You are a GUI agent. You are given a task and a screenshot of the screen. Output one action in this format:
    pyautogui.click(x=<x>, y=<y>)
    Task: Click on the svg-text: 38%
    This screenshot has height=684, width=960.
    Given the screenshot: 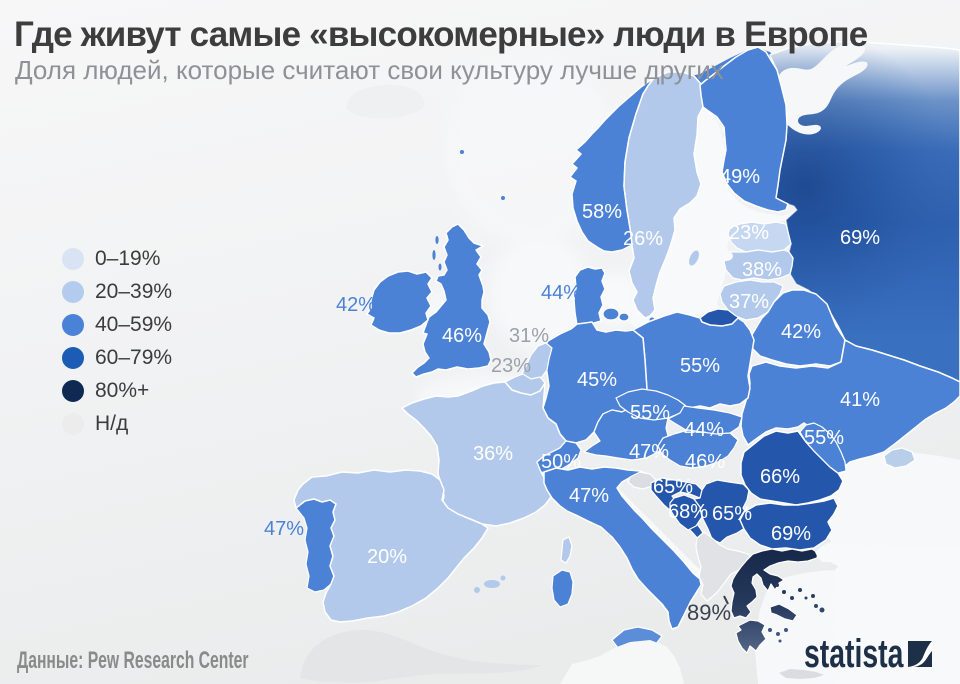 What is the action you would take?
    pyautogui.click(x=762, y=270)
    